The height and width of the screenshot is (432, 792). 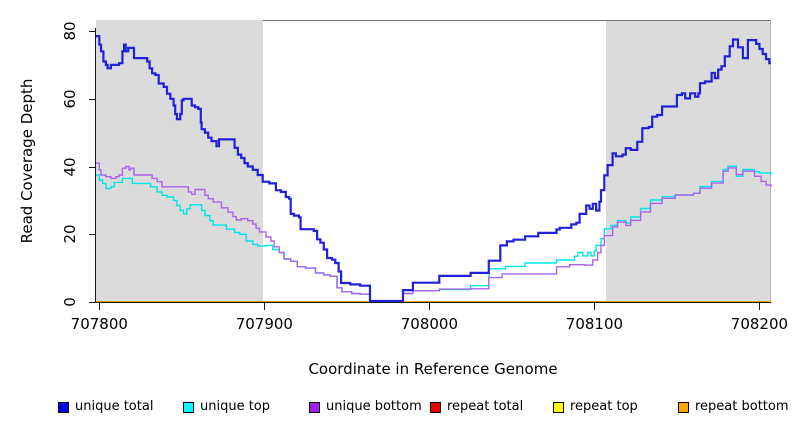 What do you see at coordinates (264, 324) in the screenshot?
I see `x-tick-label: 707900` at bounding box center [264, 324].